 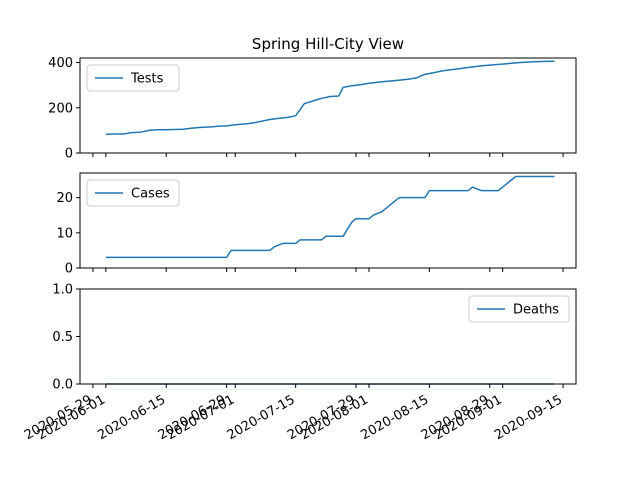 What do you see at coordinates (394, 417) in the screenshot?
I see `x-tick-label: 2020-08-15` at bounding box center [394, 417].